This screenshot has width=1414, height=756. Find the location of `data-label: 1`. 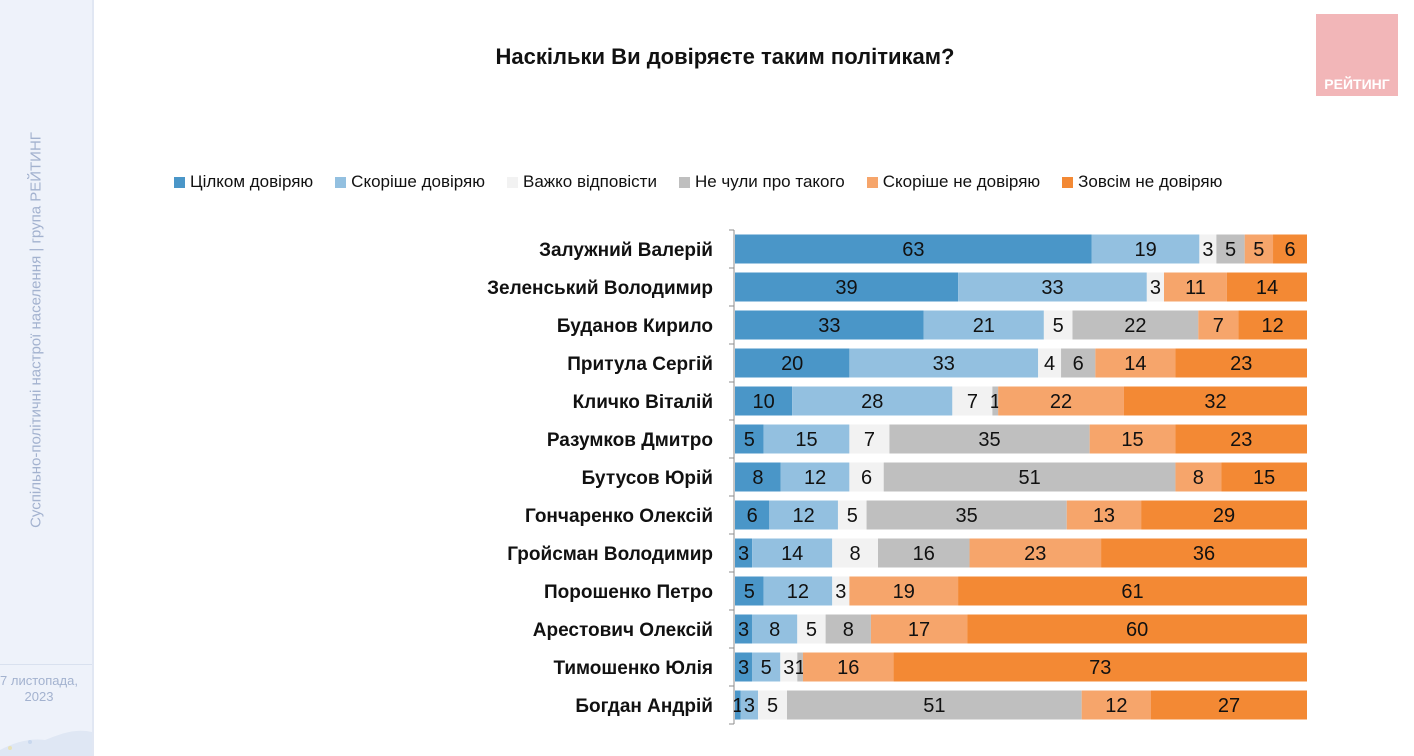

data-label: 1 is located at coordinates (800, 668).